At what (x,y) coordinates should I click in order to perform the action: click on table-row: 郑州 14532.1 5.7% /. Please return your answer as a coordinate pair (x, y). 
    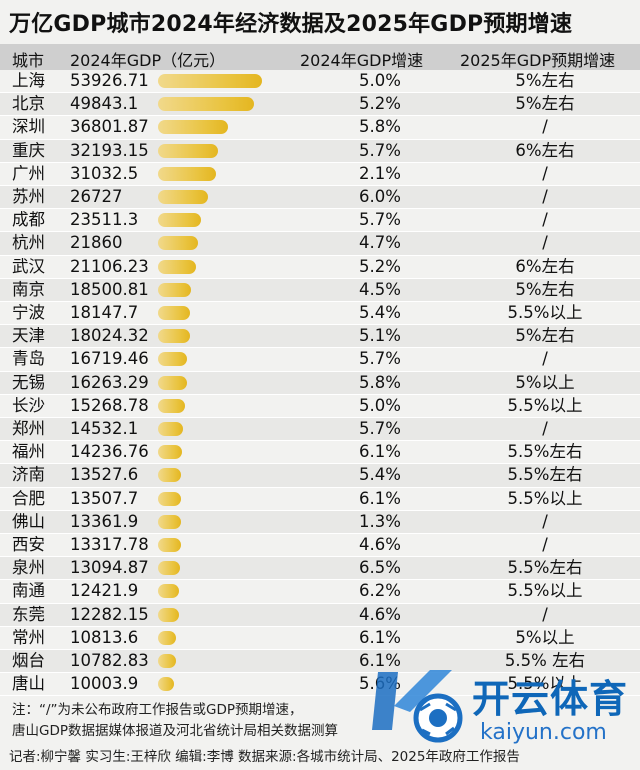
    Looking at the image, I should click on (320, 430).